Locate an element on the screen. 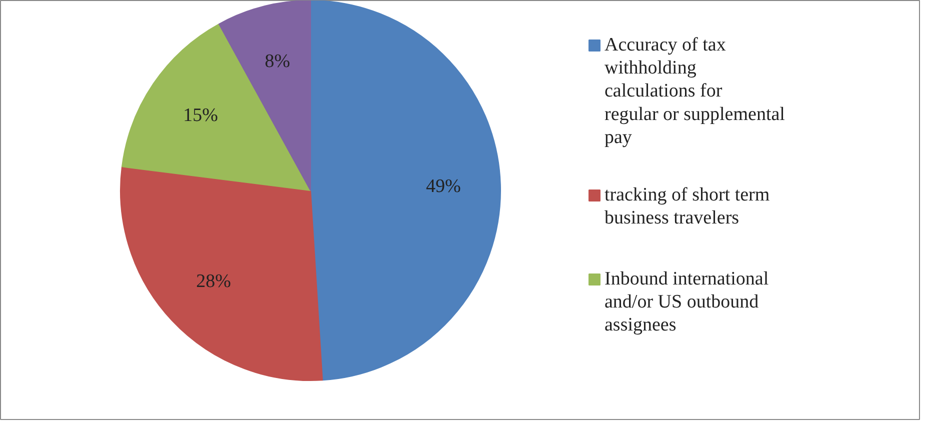  data-label: 8% is located at coordinates (277, 61).